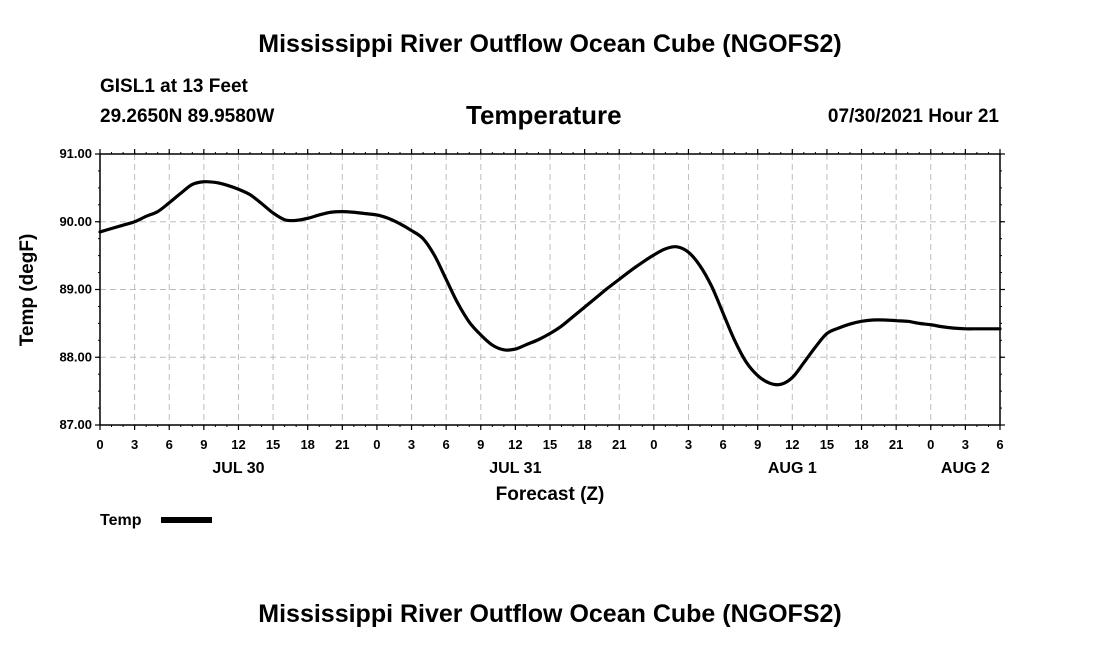  I want to click on coordinates-label: 29.2650N 89.9580W, so click(187, 116).